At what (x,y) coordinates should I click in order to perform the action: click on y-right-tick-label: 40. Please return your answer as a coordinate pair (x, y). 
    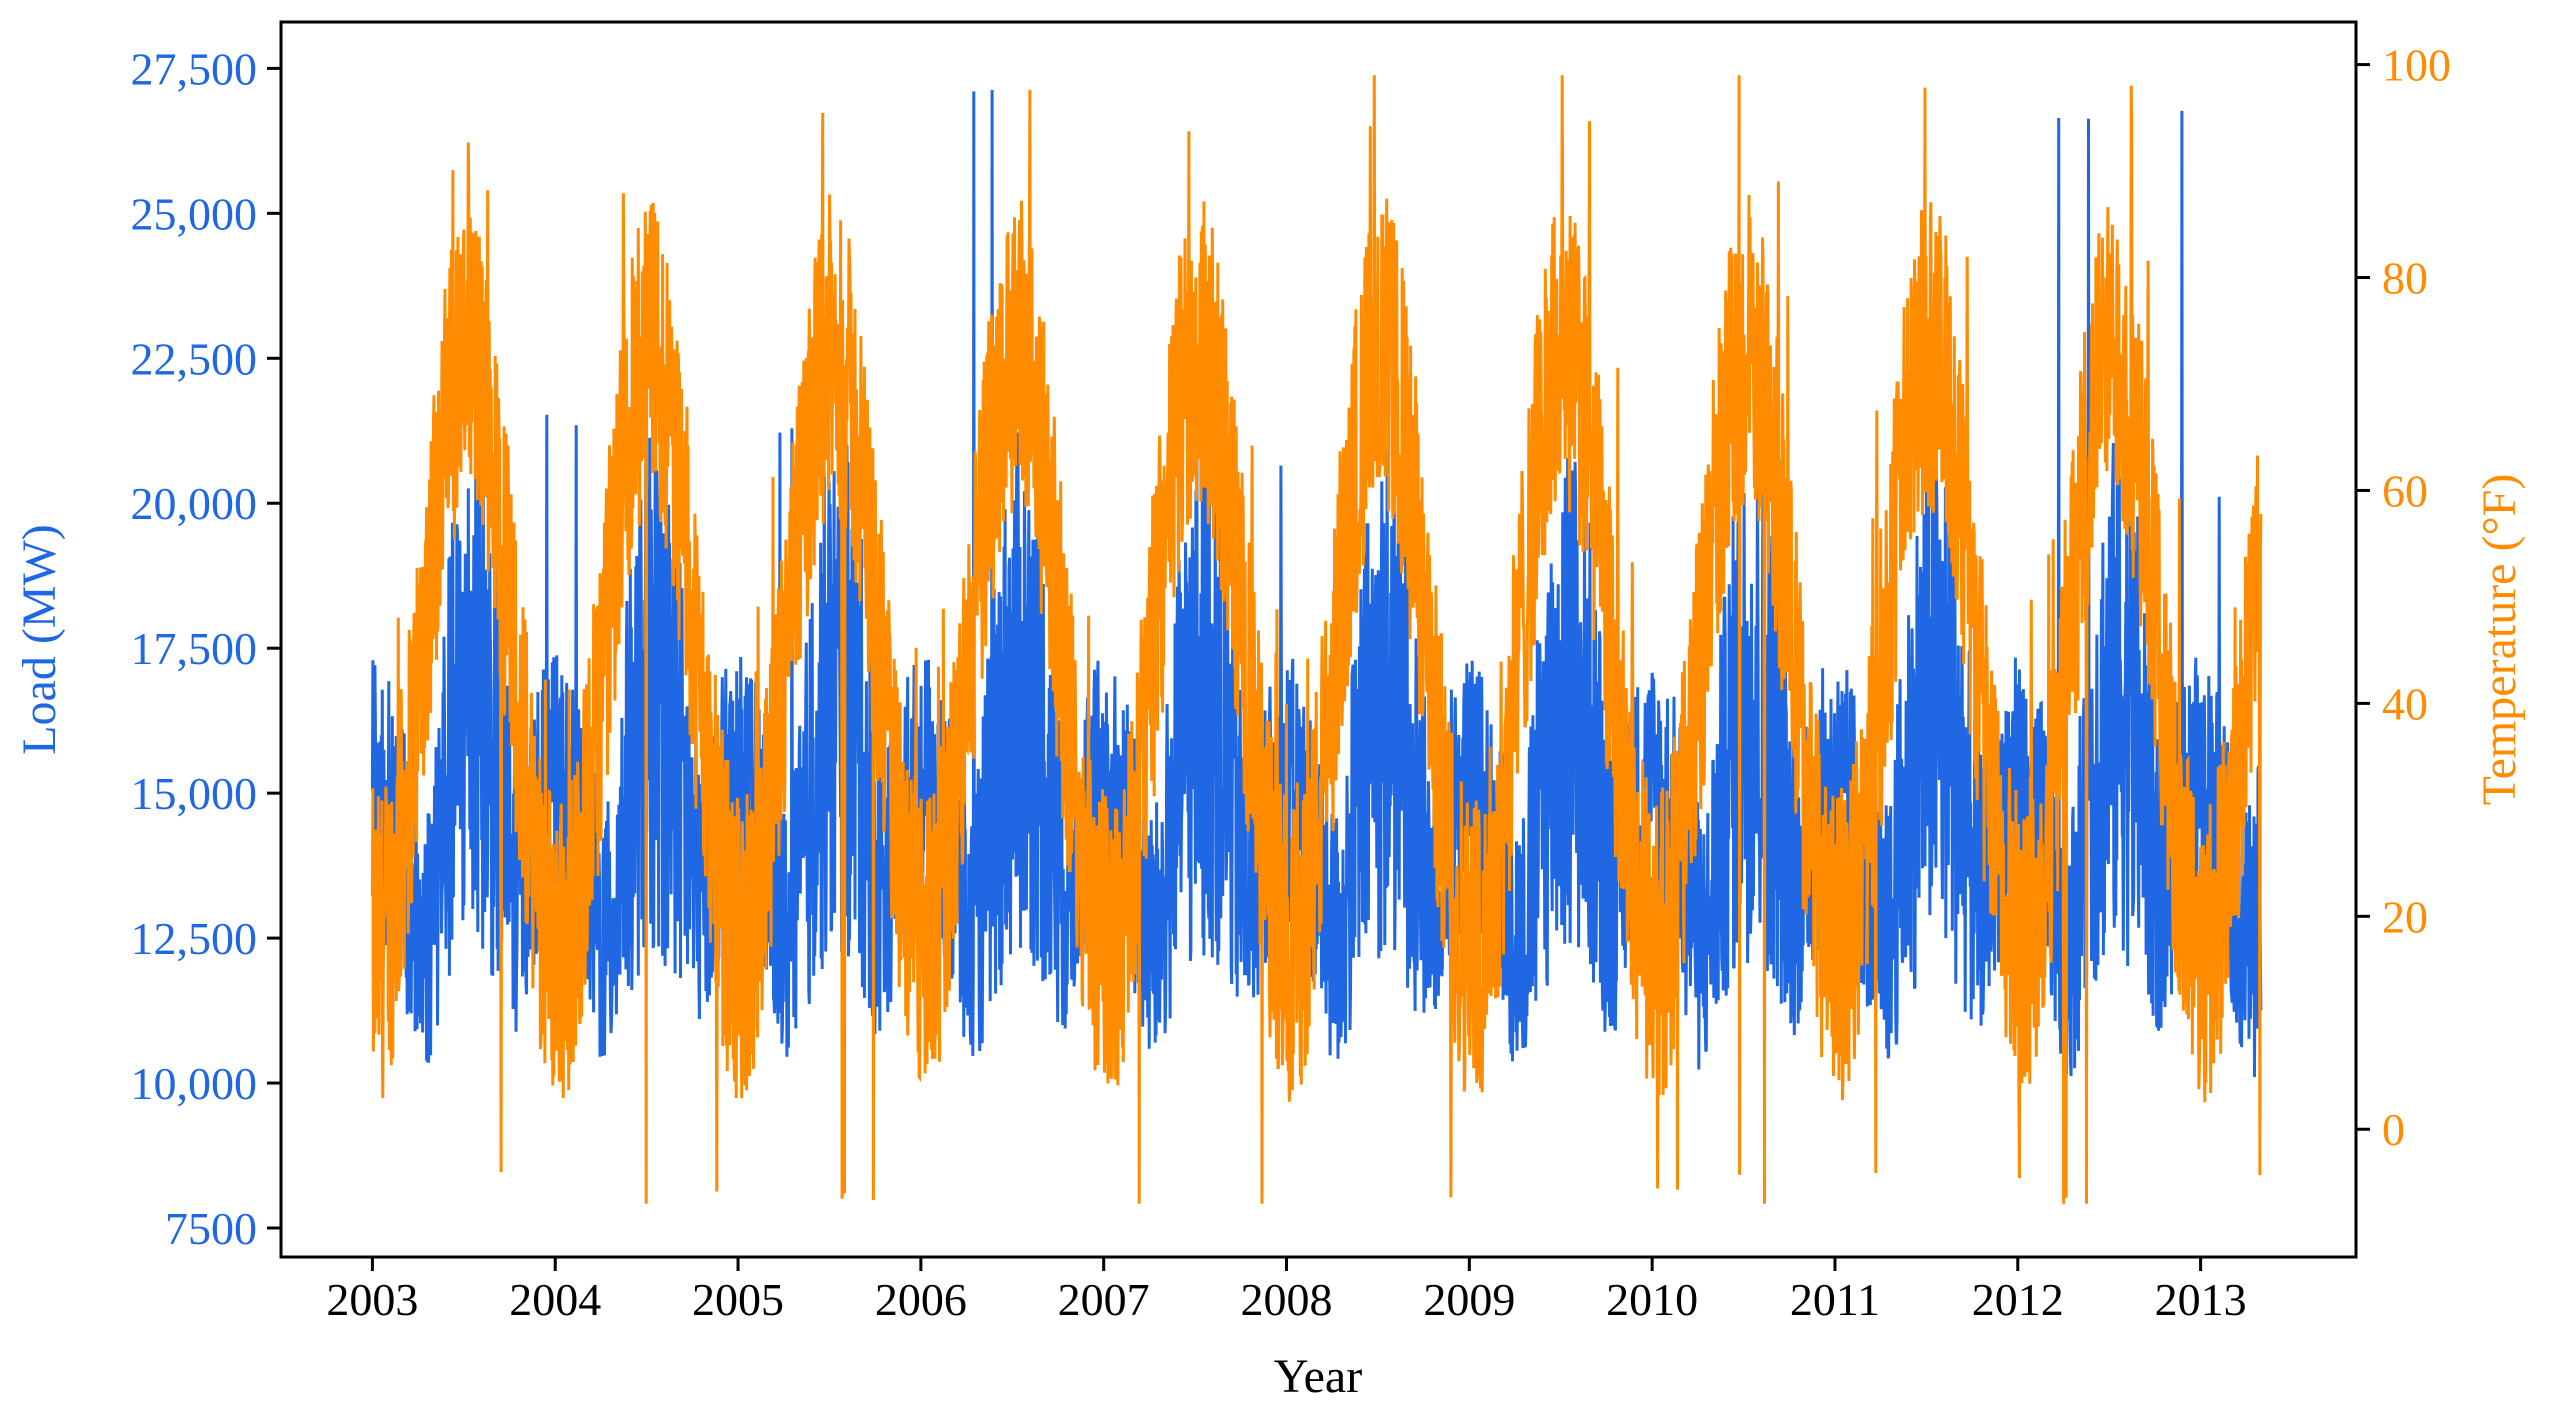
    Looking at the image, I should click on (2405, 703).